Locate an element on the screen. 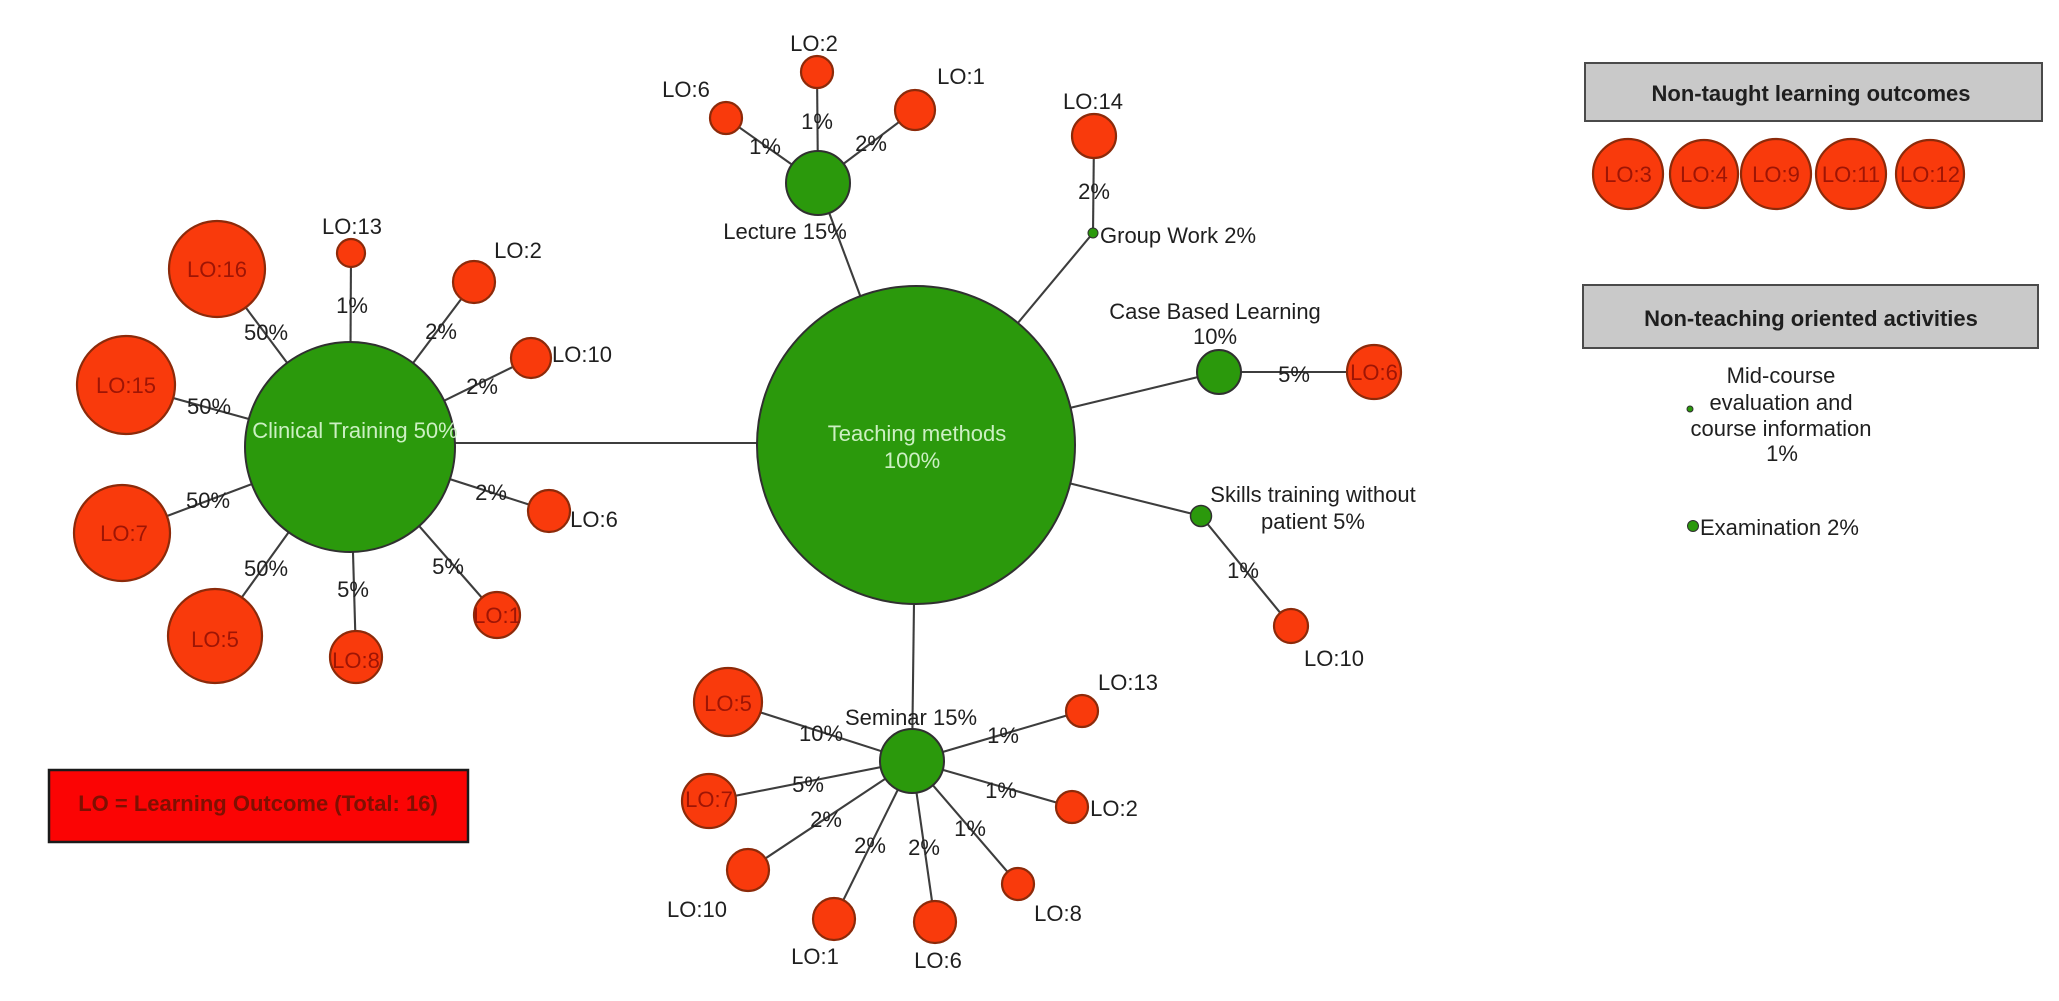  svg-text: Group Work 2% is located at coordinates (1178, 235).